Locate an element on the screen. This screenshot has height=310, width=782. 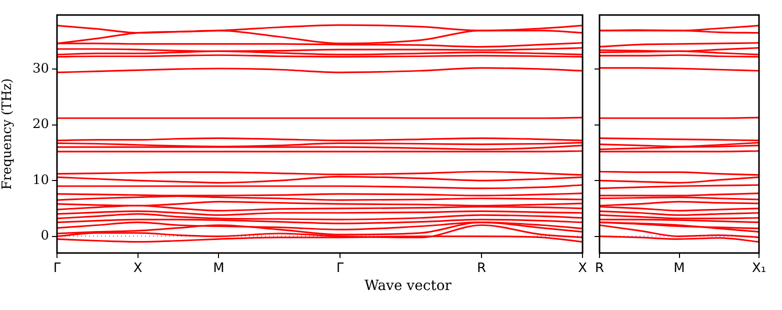
y-axis-title: Frequency (THz) is located at coordinates (8, 134).